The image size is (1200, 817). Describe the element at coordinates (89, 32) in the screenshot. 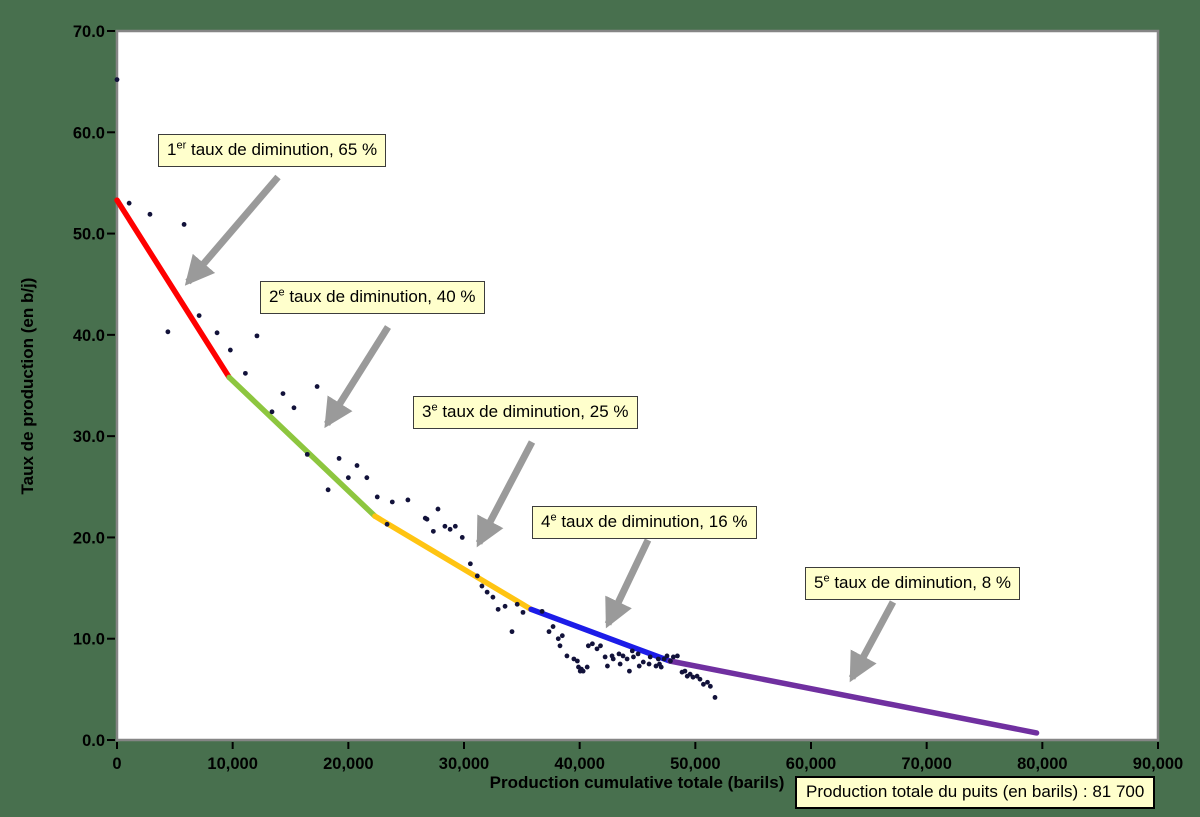

I see `y-tick-label: 70.0` at that location.